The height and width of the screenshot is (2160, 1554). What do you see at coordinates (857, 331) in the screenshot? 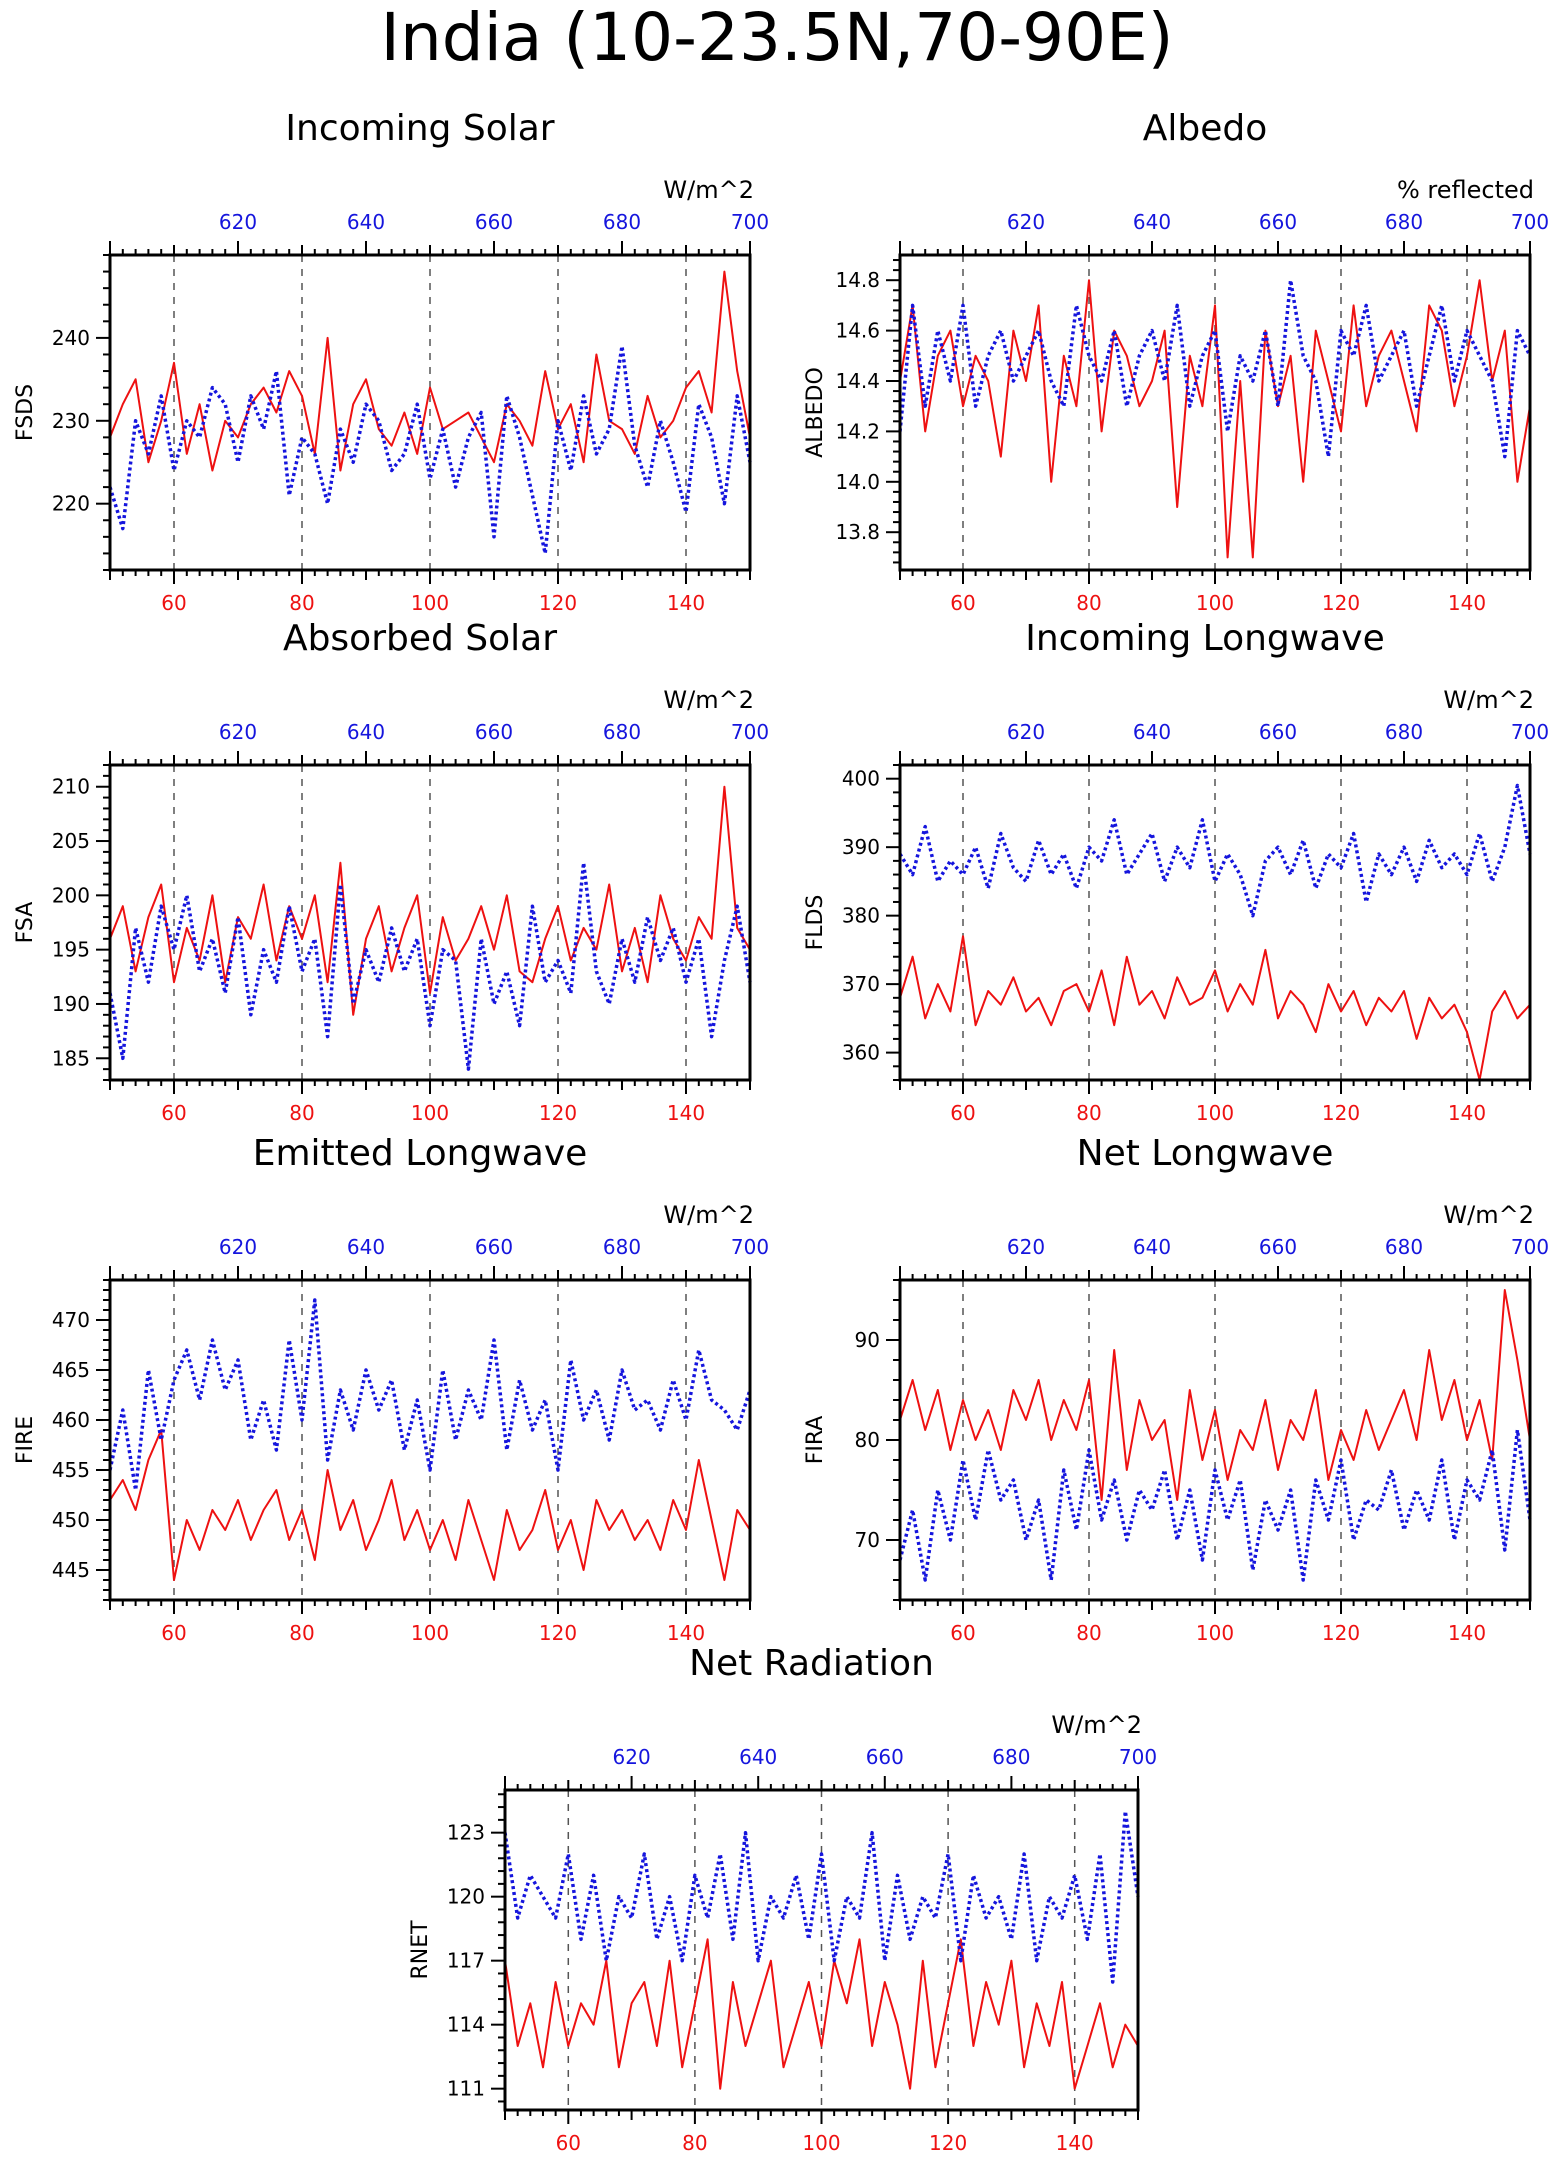
I see `y-tick-label: 14.6` at bounding box center [857, 331].